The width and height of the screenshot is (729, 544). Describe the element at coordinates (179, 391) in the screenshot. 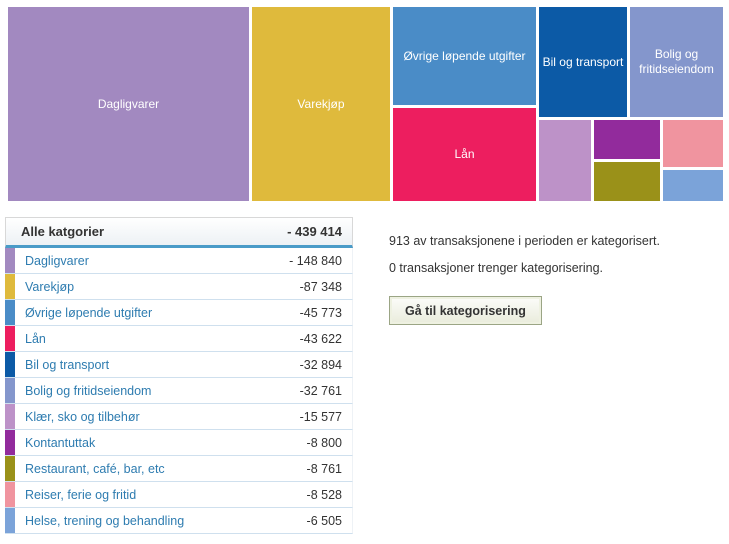

I see `table-row: Bolig og fritidseiendom -32 761` at that location.